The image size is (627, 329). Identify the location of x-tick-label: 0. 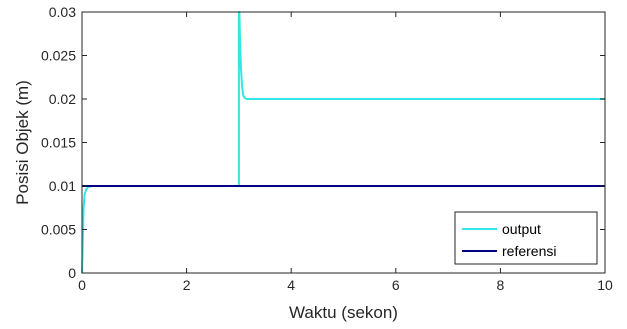
(82, 285).